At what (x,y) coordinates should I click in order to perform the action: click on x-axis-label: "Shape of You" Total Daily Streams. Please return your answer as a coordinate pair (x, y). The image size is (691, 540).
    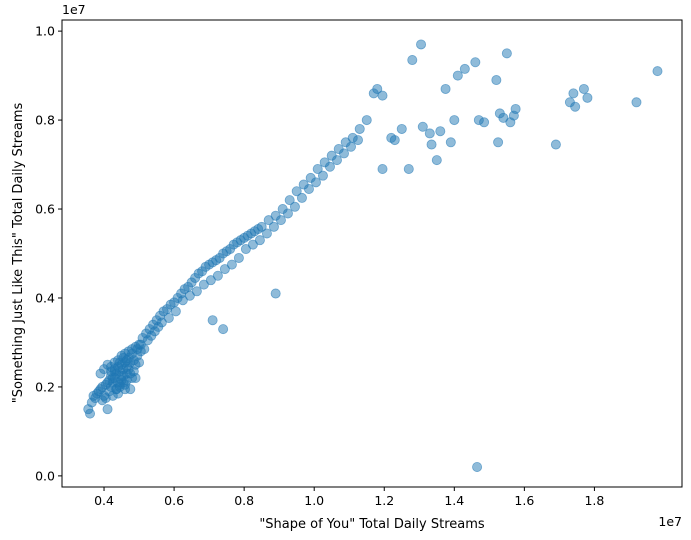
    Looking at the image, I should click on (372, 524).